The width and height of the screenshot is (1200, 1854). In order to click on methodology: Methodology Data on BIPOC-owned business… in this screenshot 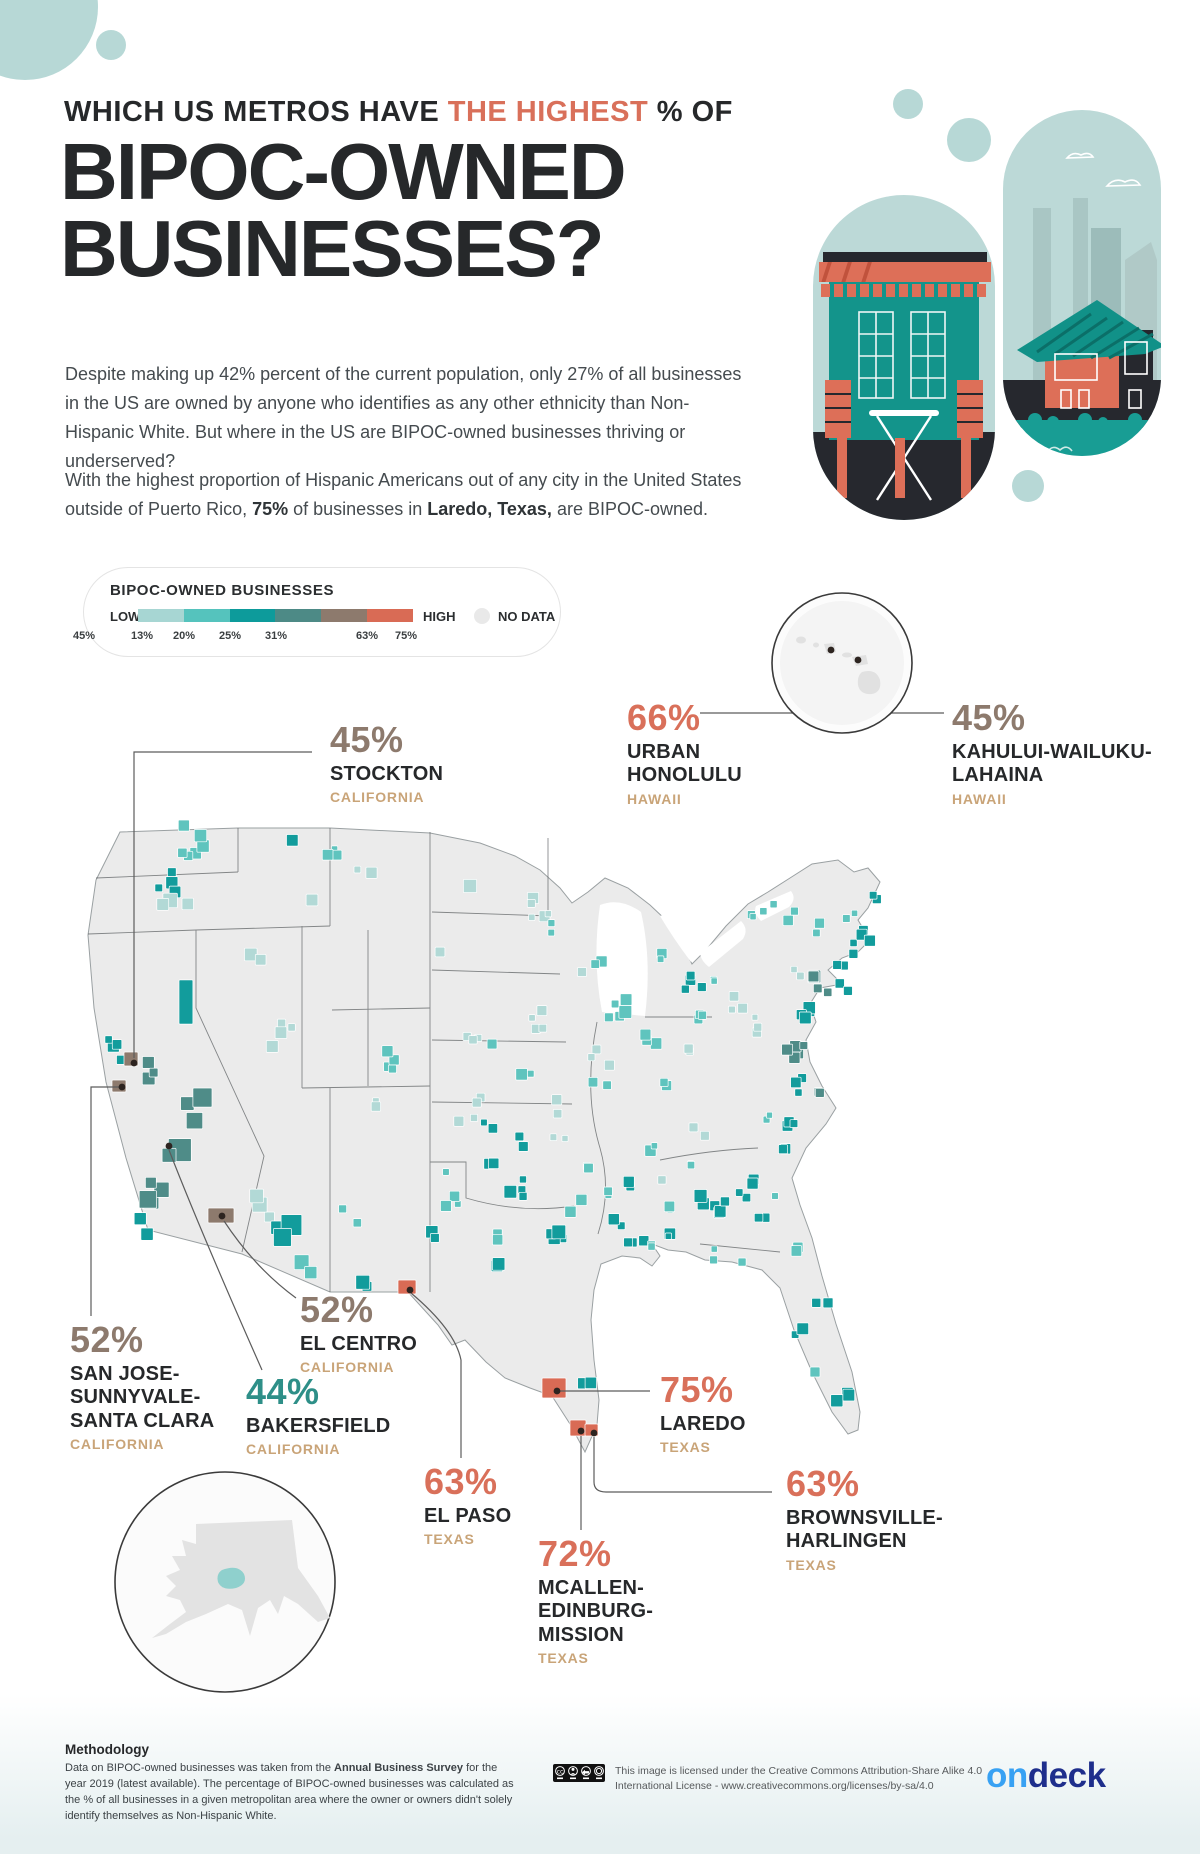, I will do `click(290, 1783)`.